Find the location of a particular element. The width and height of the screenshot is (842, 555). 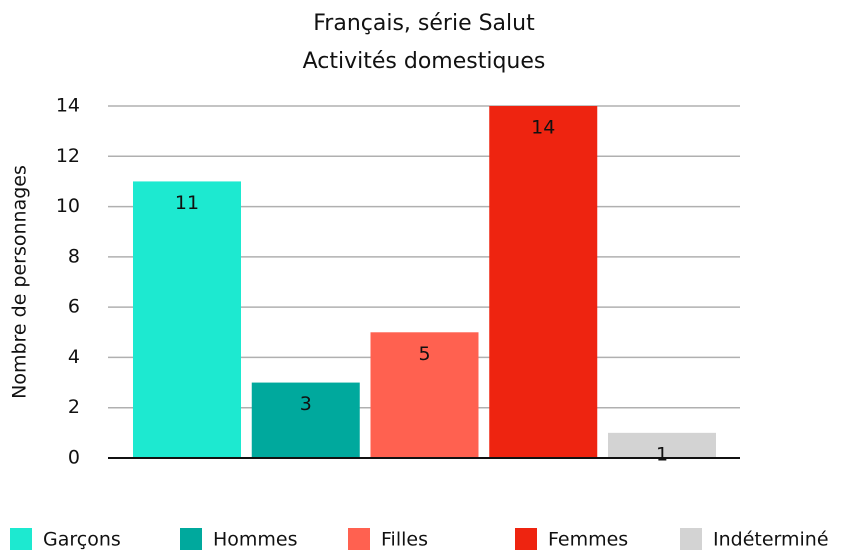

data-label: 3 is located at coordinates (306, 404).